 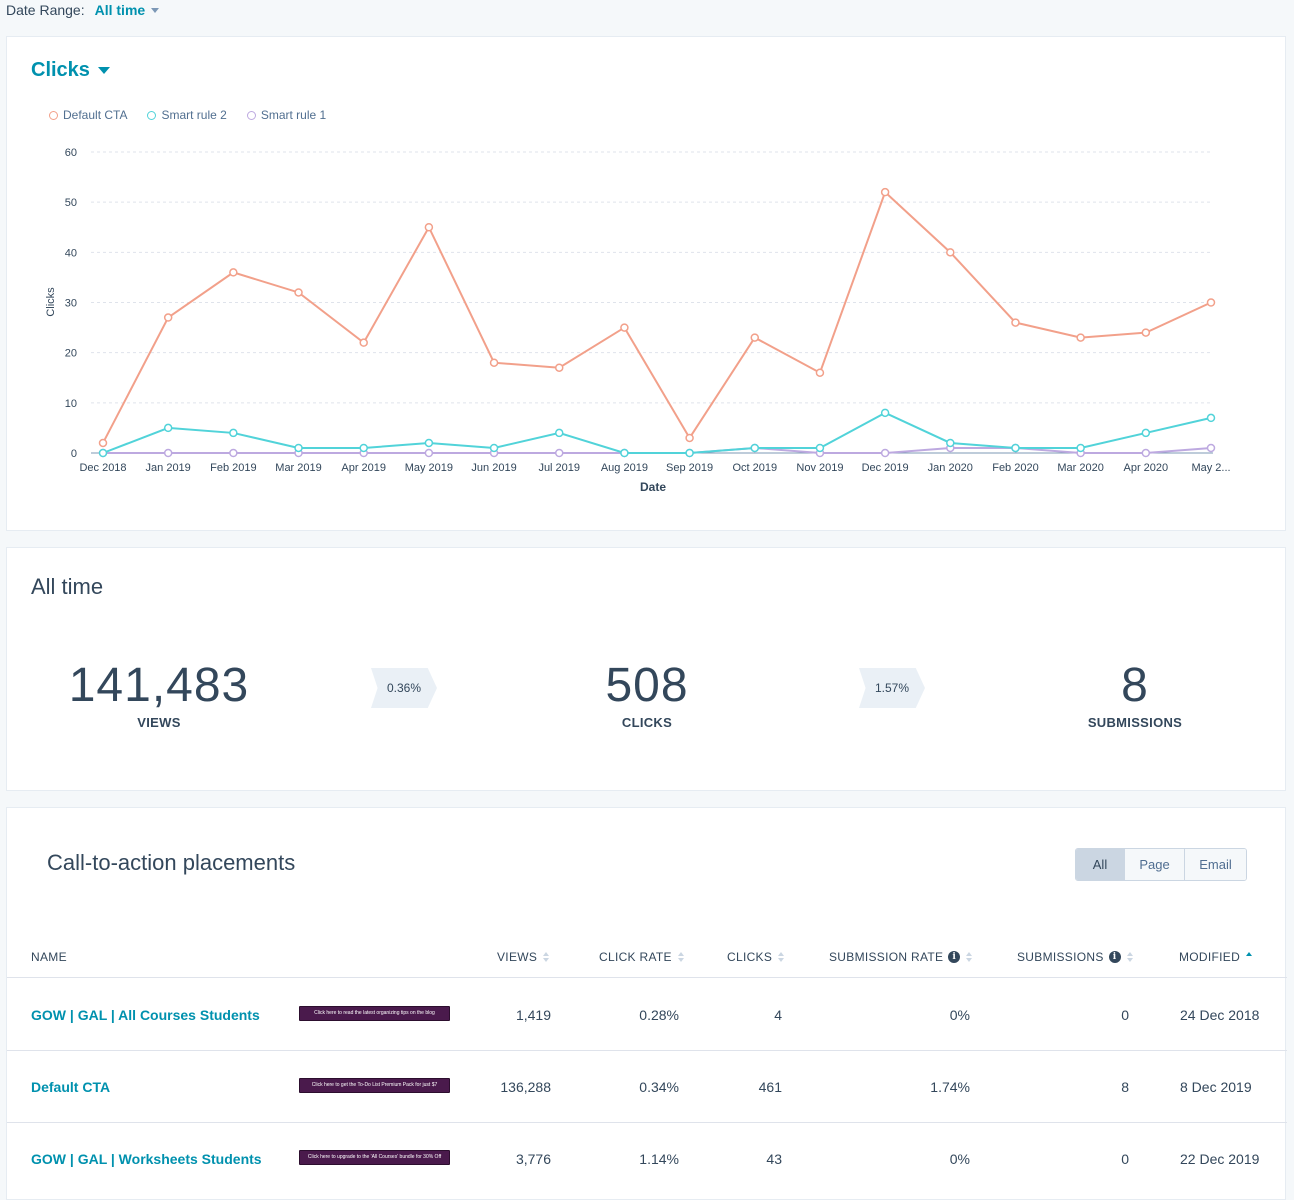 What do you see at coordinates (293, 115) in the screenshot?
I see `legend-label: Smart rule 1` at bounding box center [293, 115].